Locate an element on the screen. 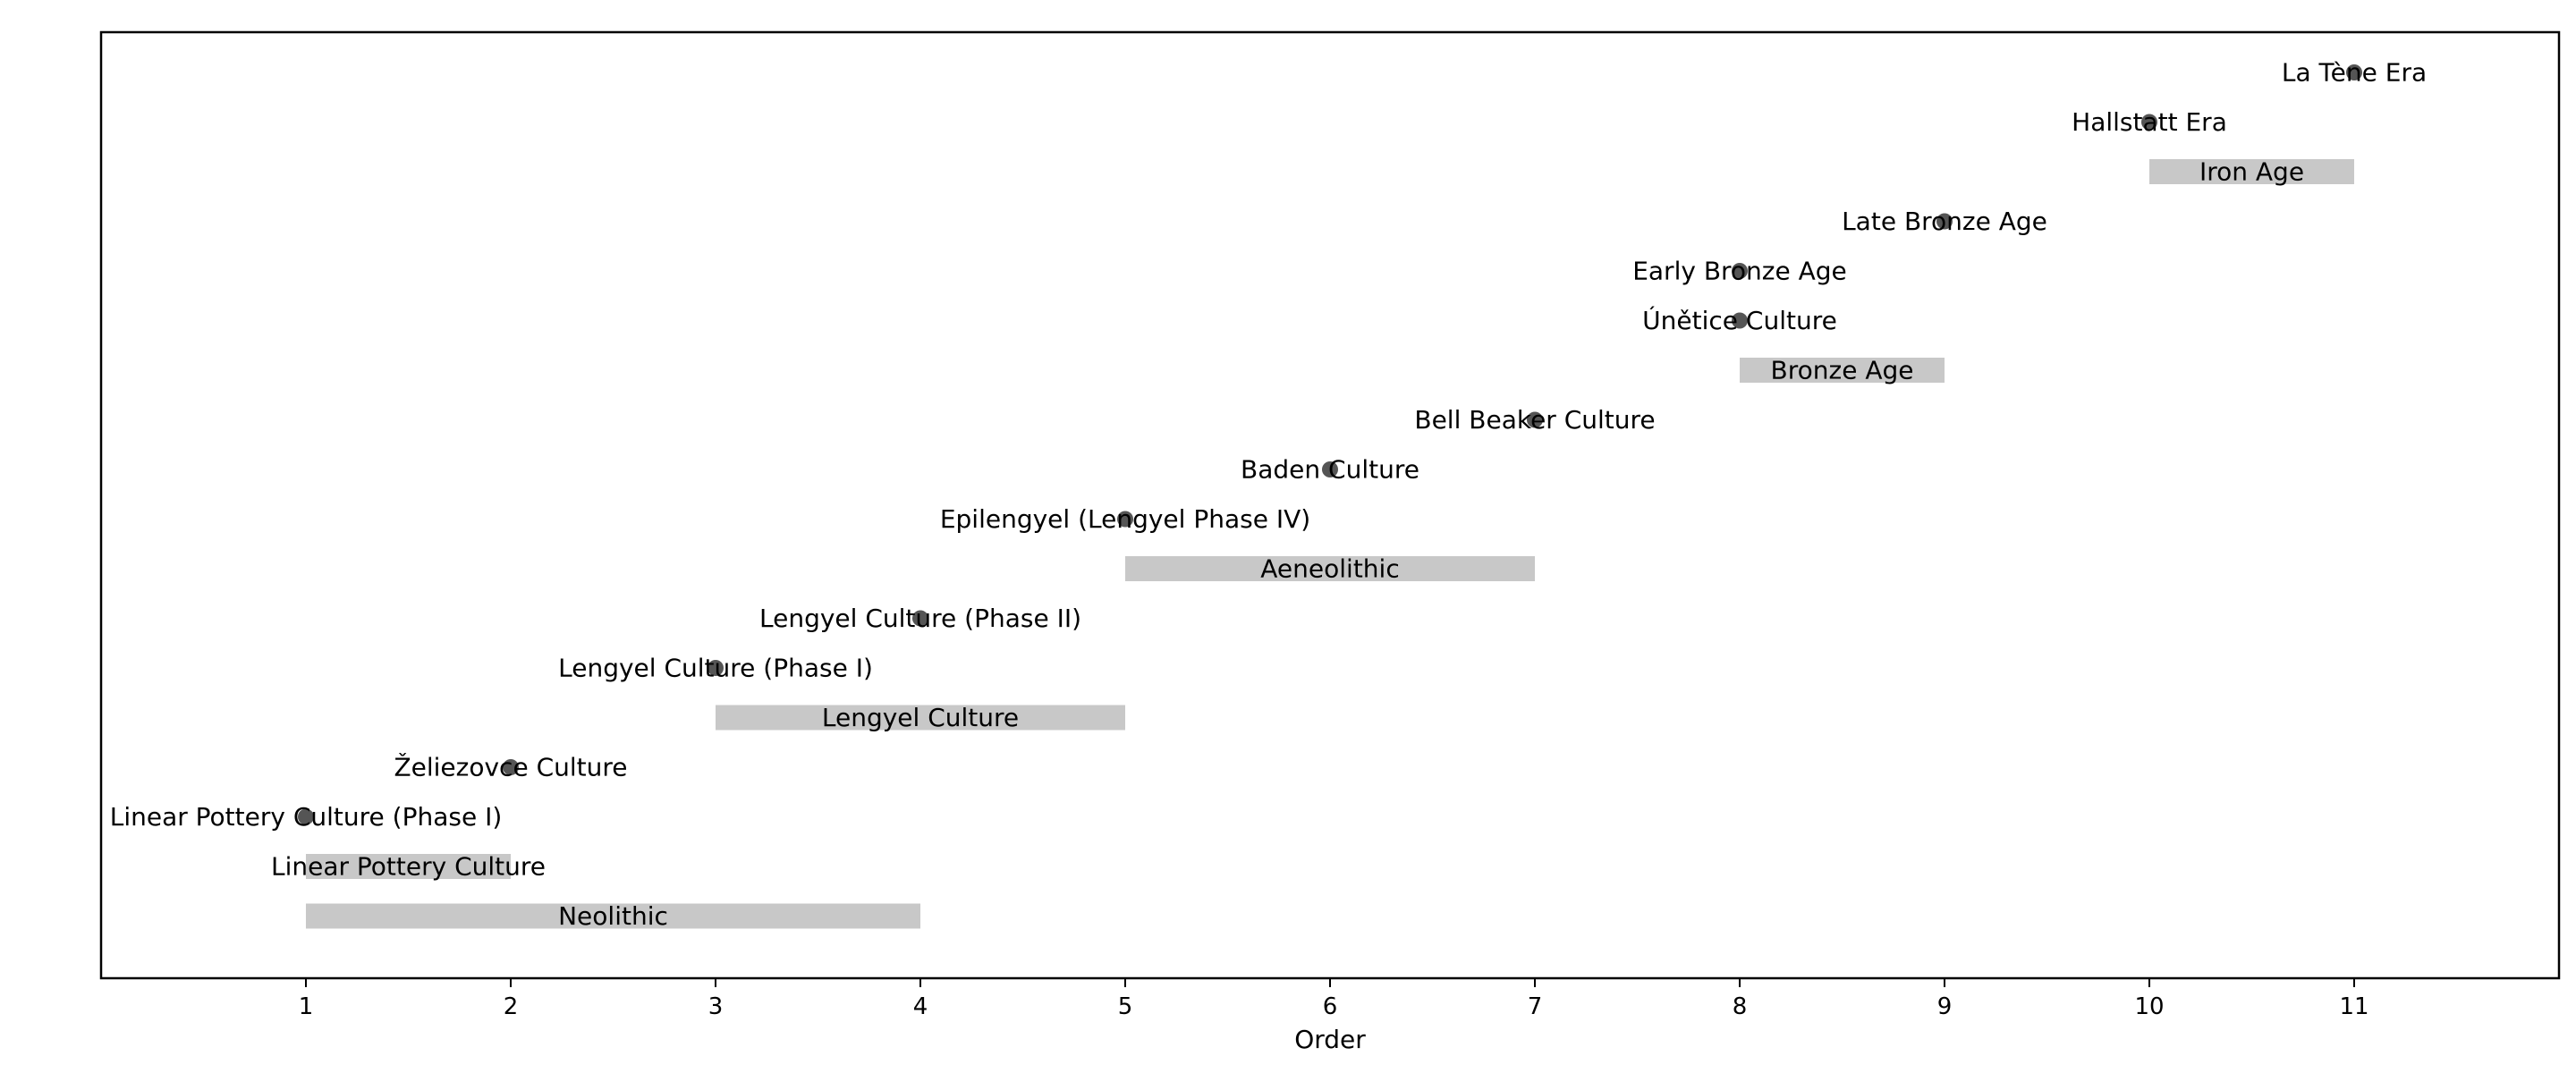 Image resolution: width=2576 pixels, height=1073 pixels. event-point-zeliezovce-culture is located at coordinates (511, 767).